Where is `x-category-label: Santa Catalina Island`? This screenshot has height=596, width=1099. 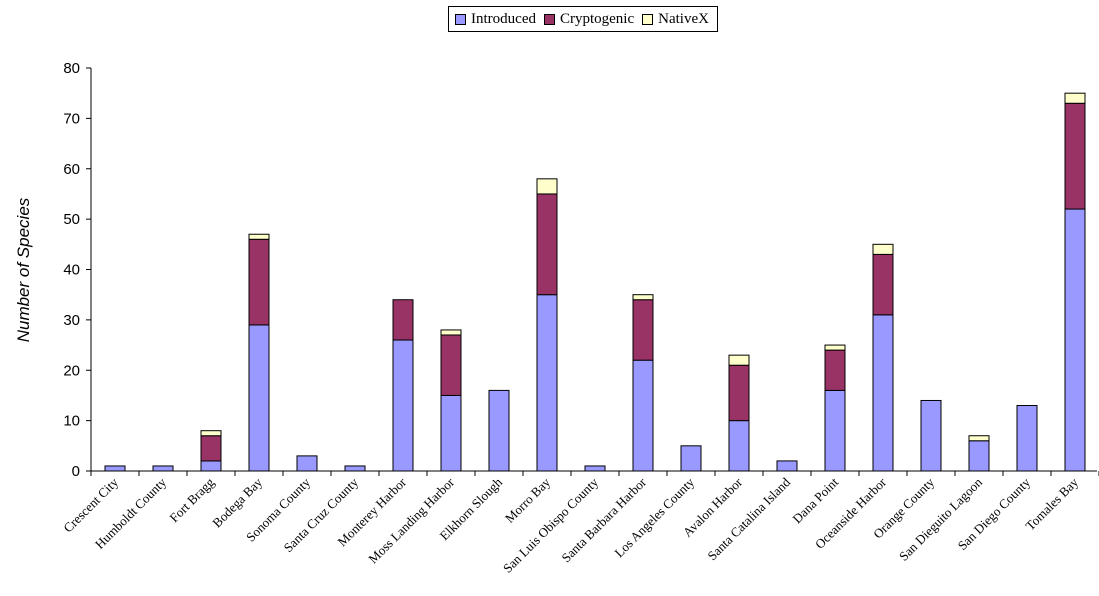 x-category-label: Santa Catalina Island is located at coordinates (748, 518).